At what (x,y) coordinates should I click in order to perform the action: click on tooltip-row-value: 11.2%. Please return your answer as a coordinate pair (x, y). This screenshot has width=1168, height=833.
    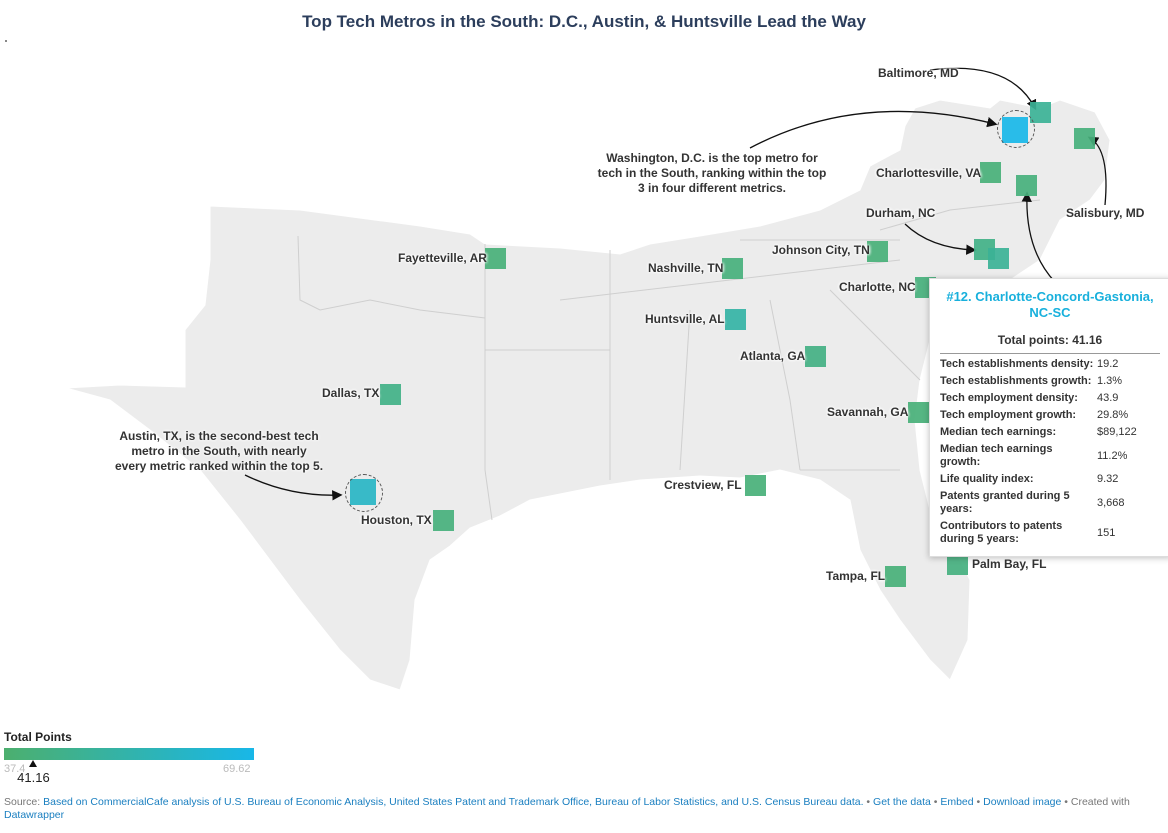
    Looking at the image, I should click on (1112, 455).